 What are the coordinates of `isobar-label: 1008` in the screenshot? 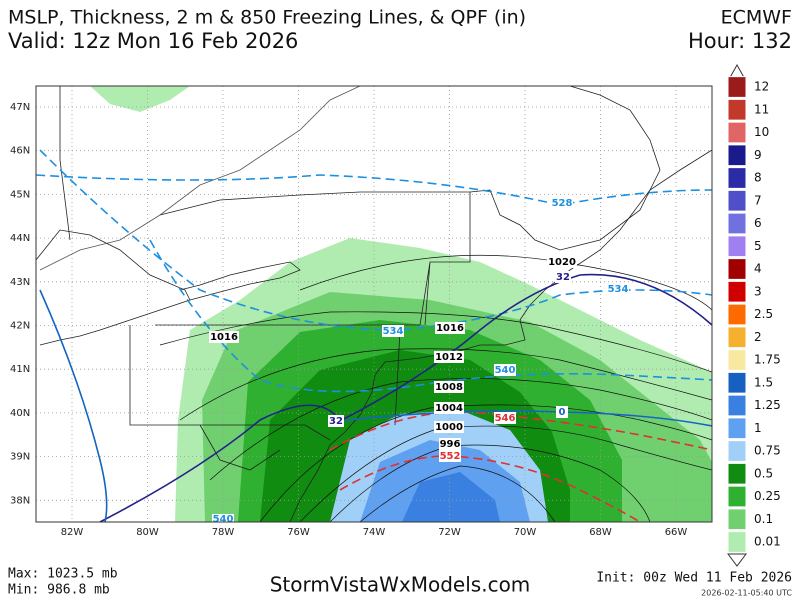 It's located at (449, 387).